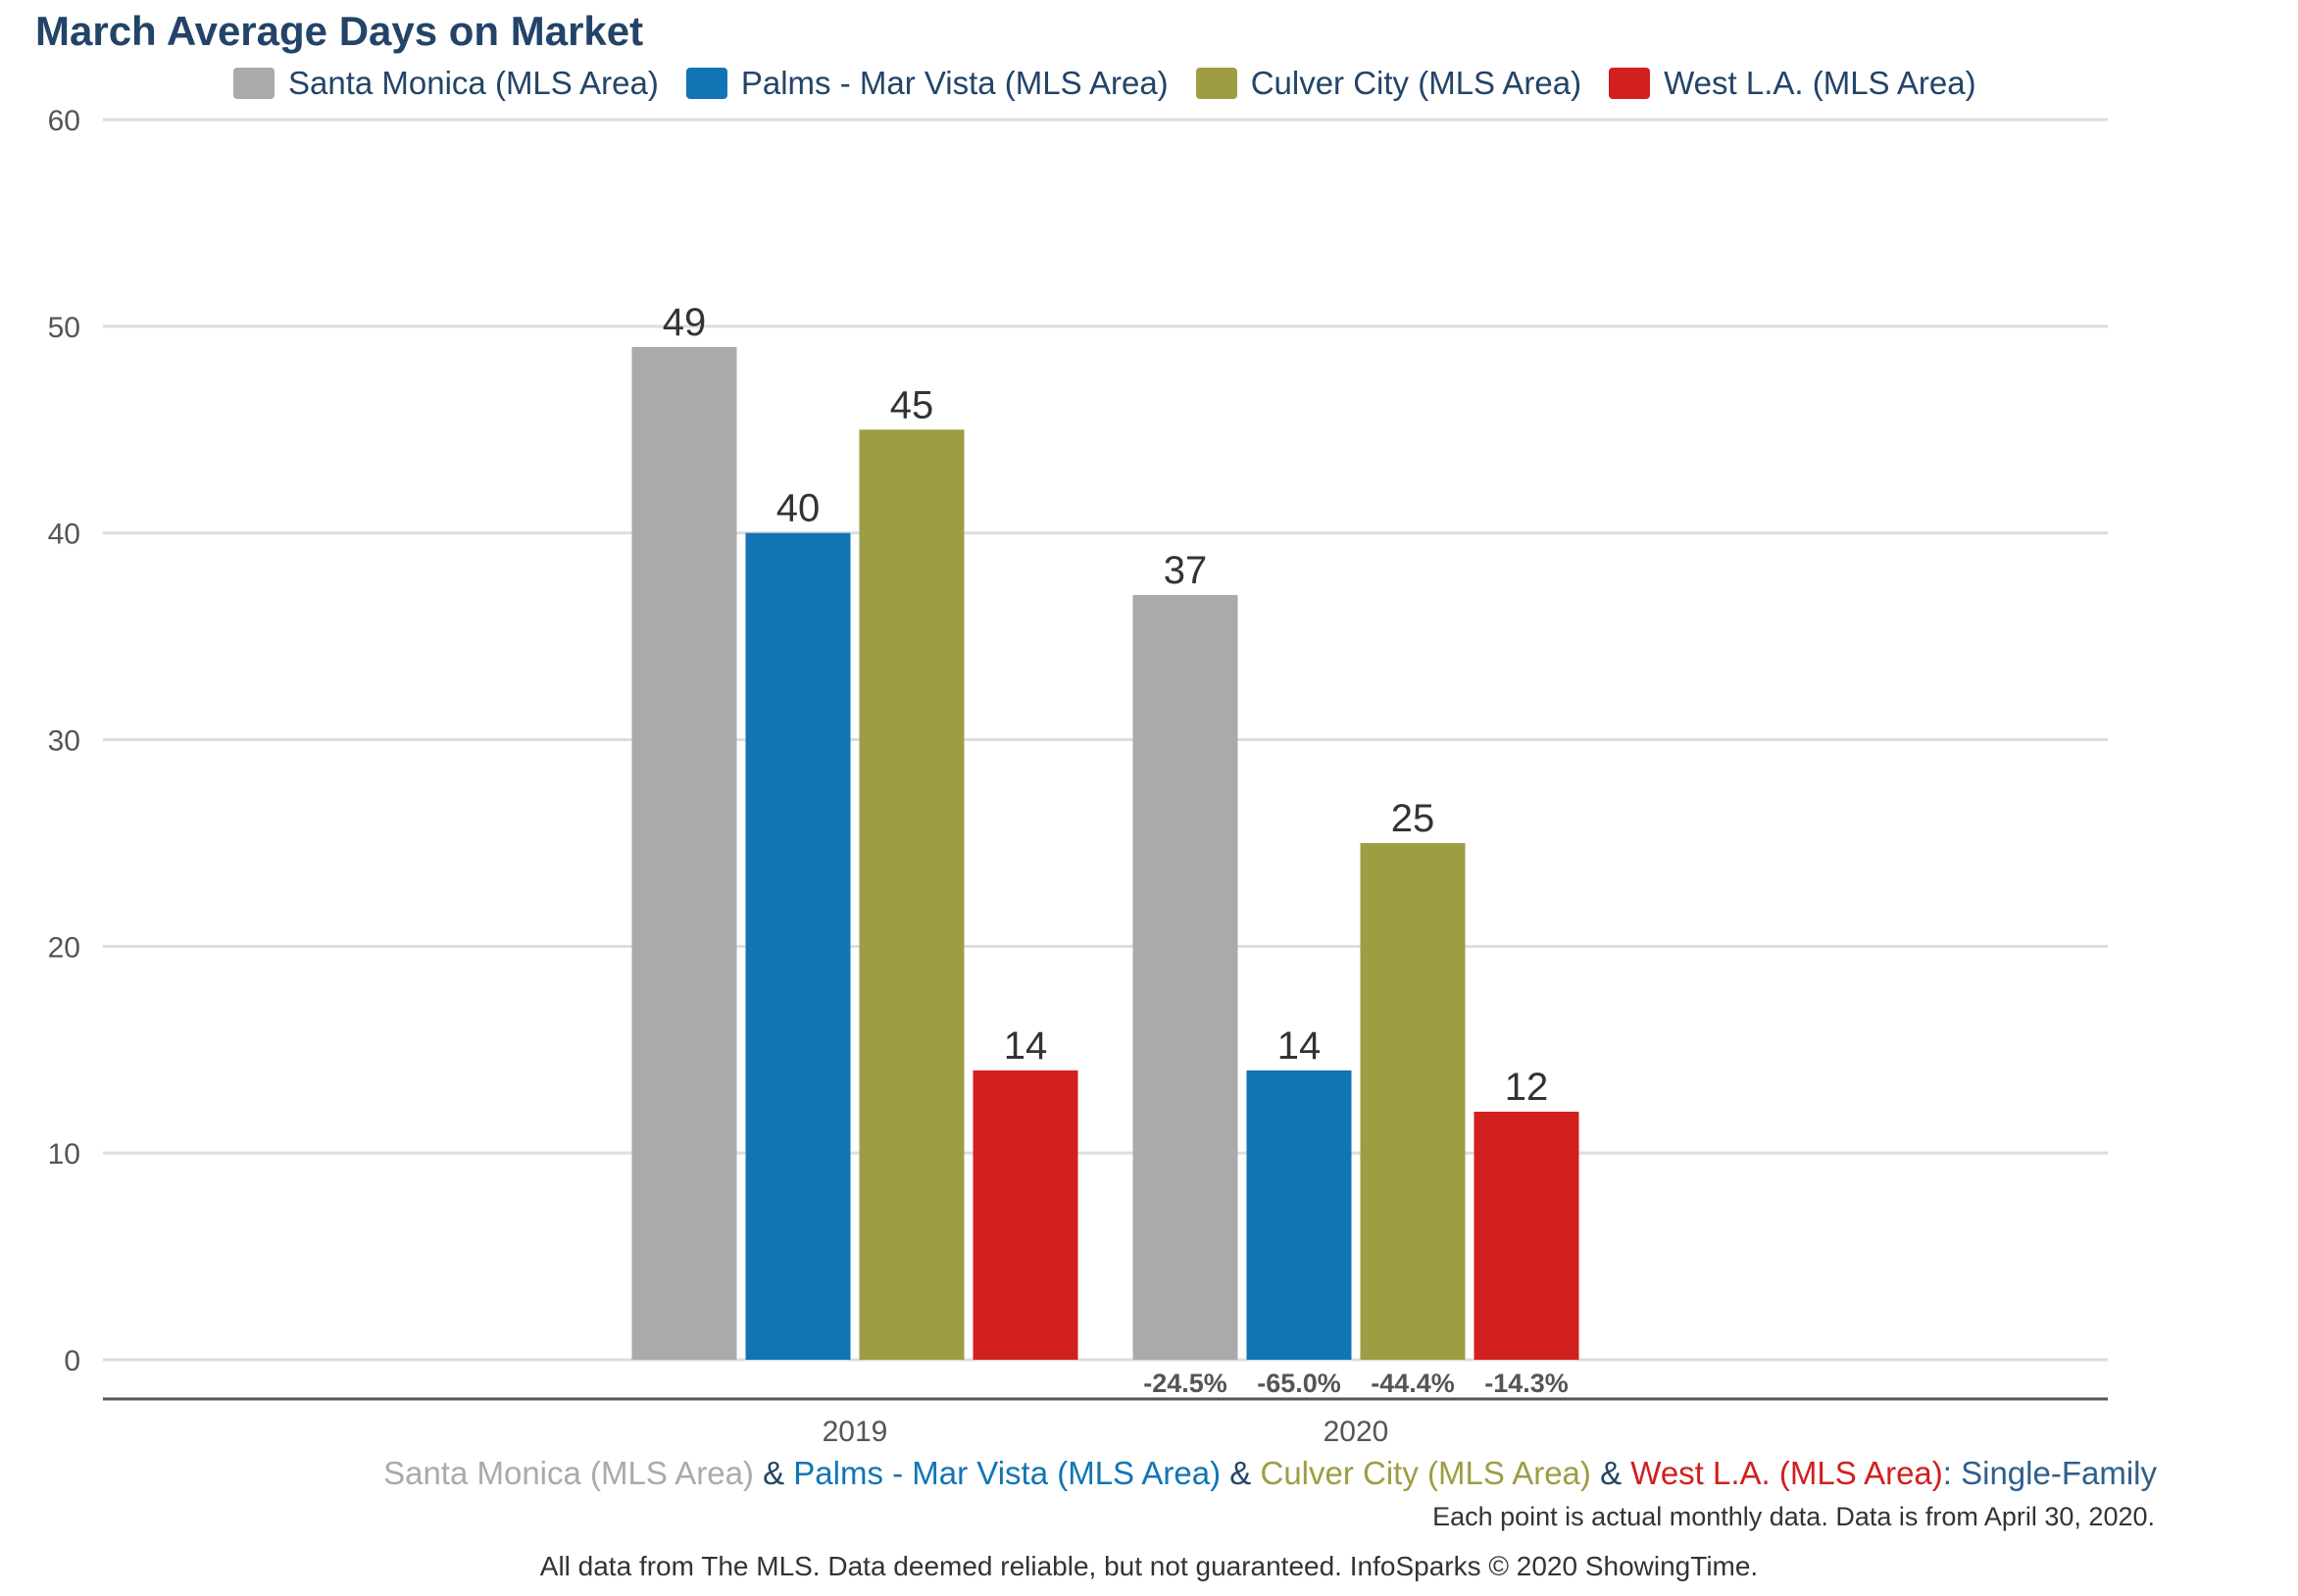 This screenshot has height=1596, width=2298. Describe the element at coordinates (798, 508) in the screenshot. I see `bar-value-label: 40` at that location.